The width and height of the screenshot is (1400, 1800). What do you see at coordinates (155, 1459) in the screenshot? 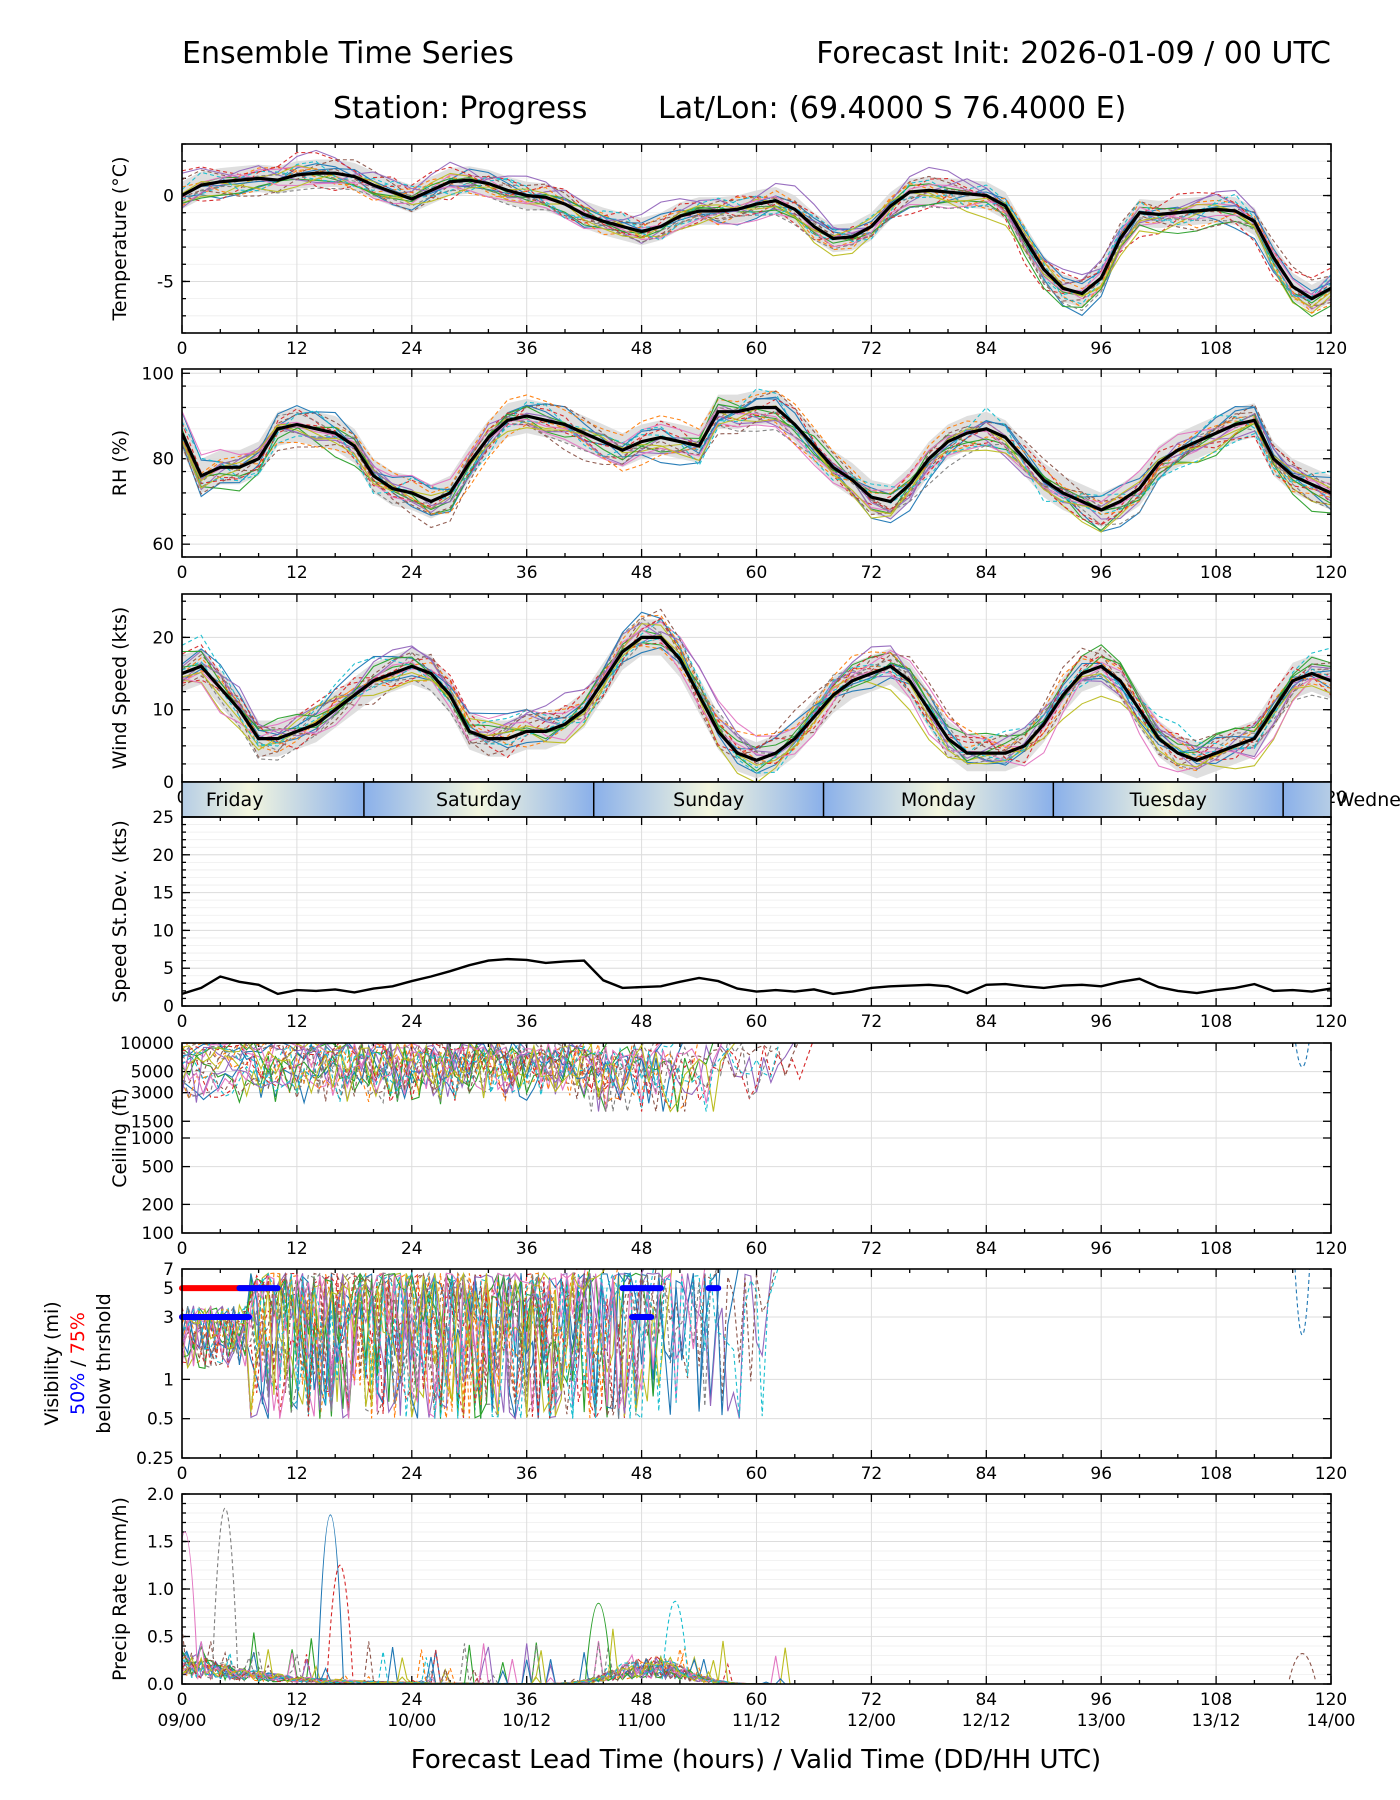
I see `visibility-ytick-label: 0.25` at bounding box center [155, 1459].